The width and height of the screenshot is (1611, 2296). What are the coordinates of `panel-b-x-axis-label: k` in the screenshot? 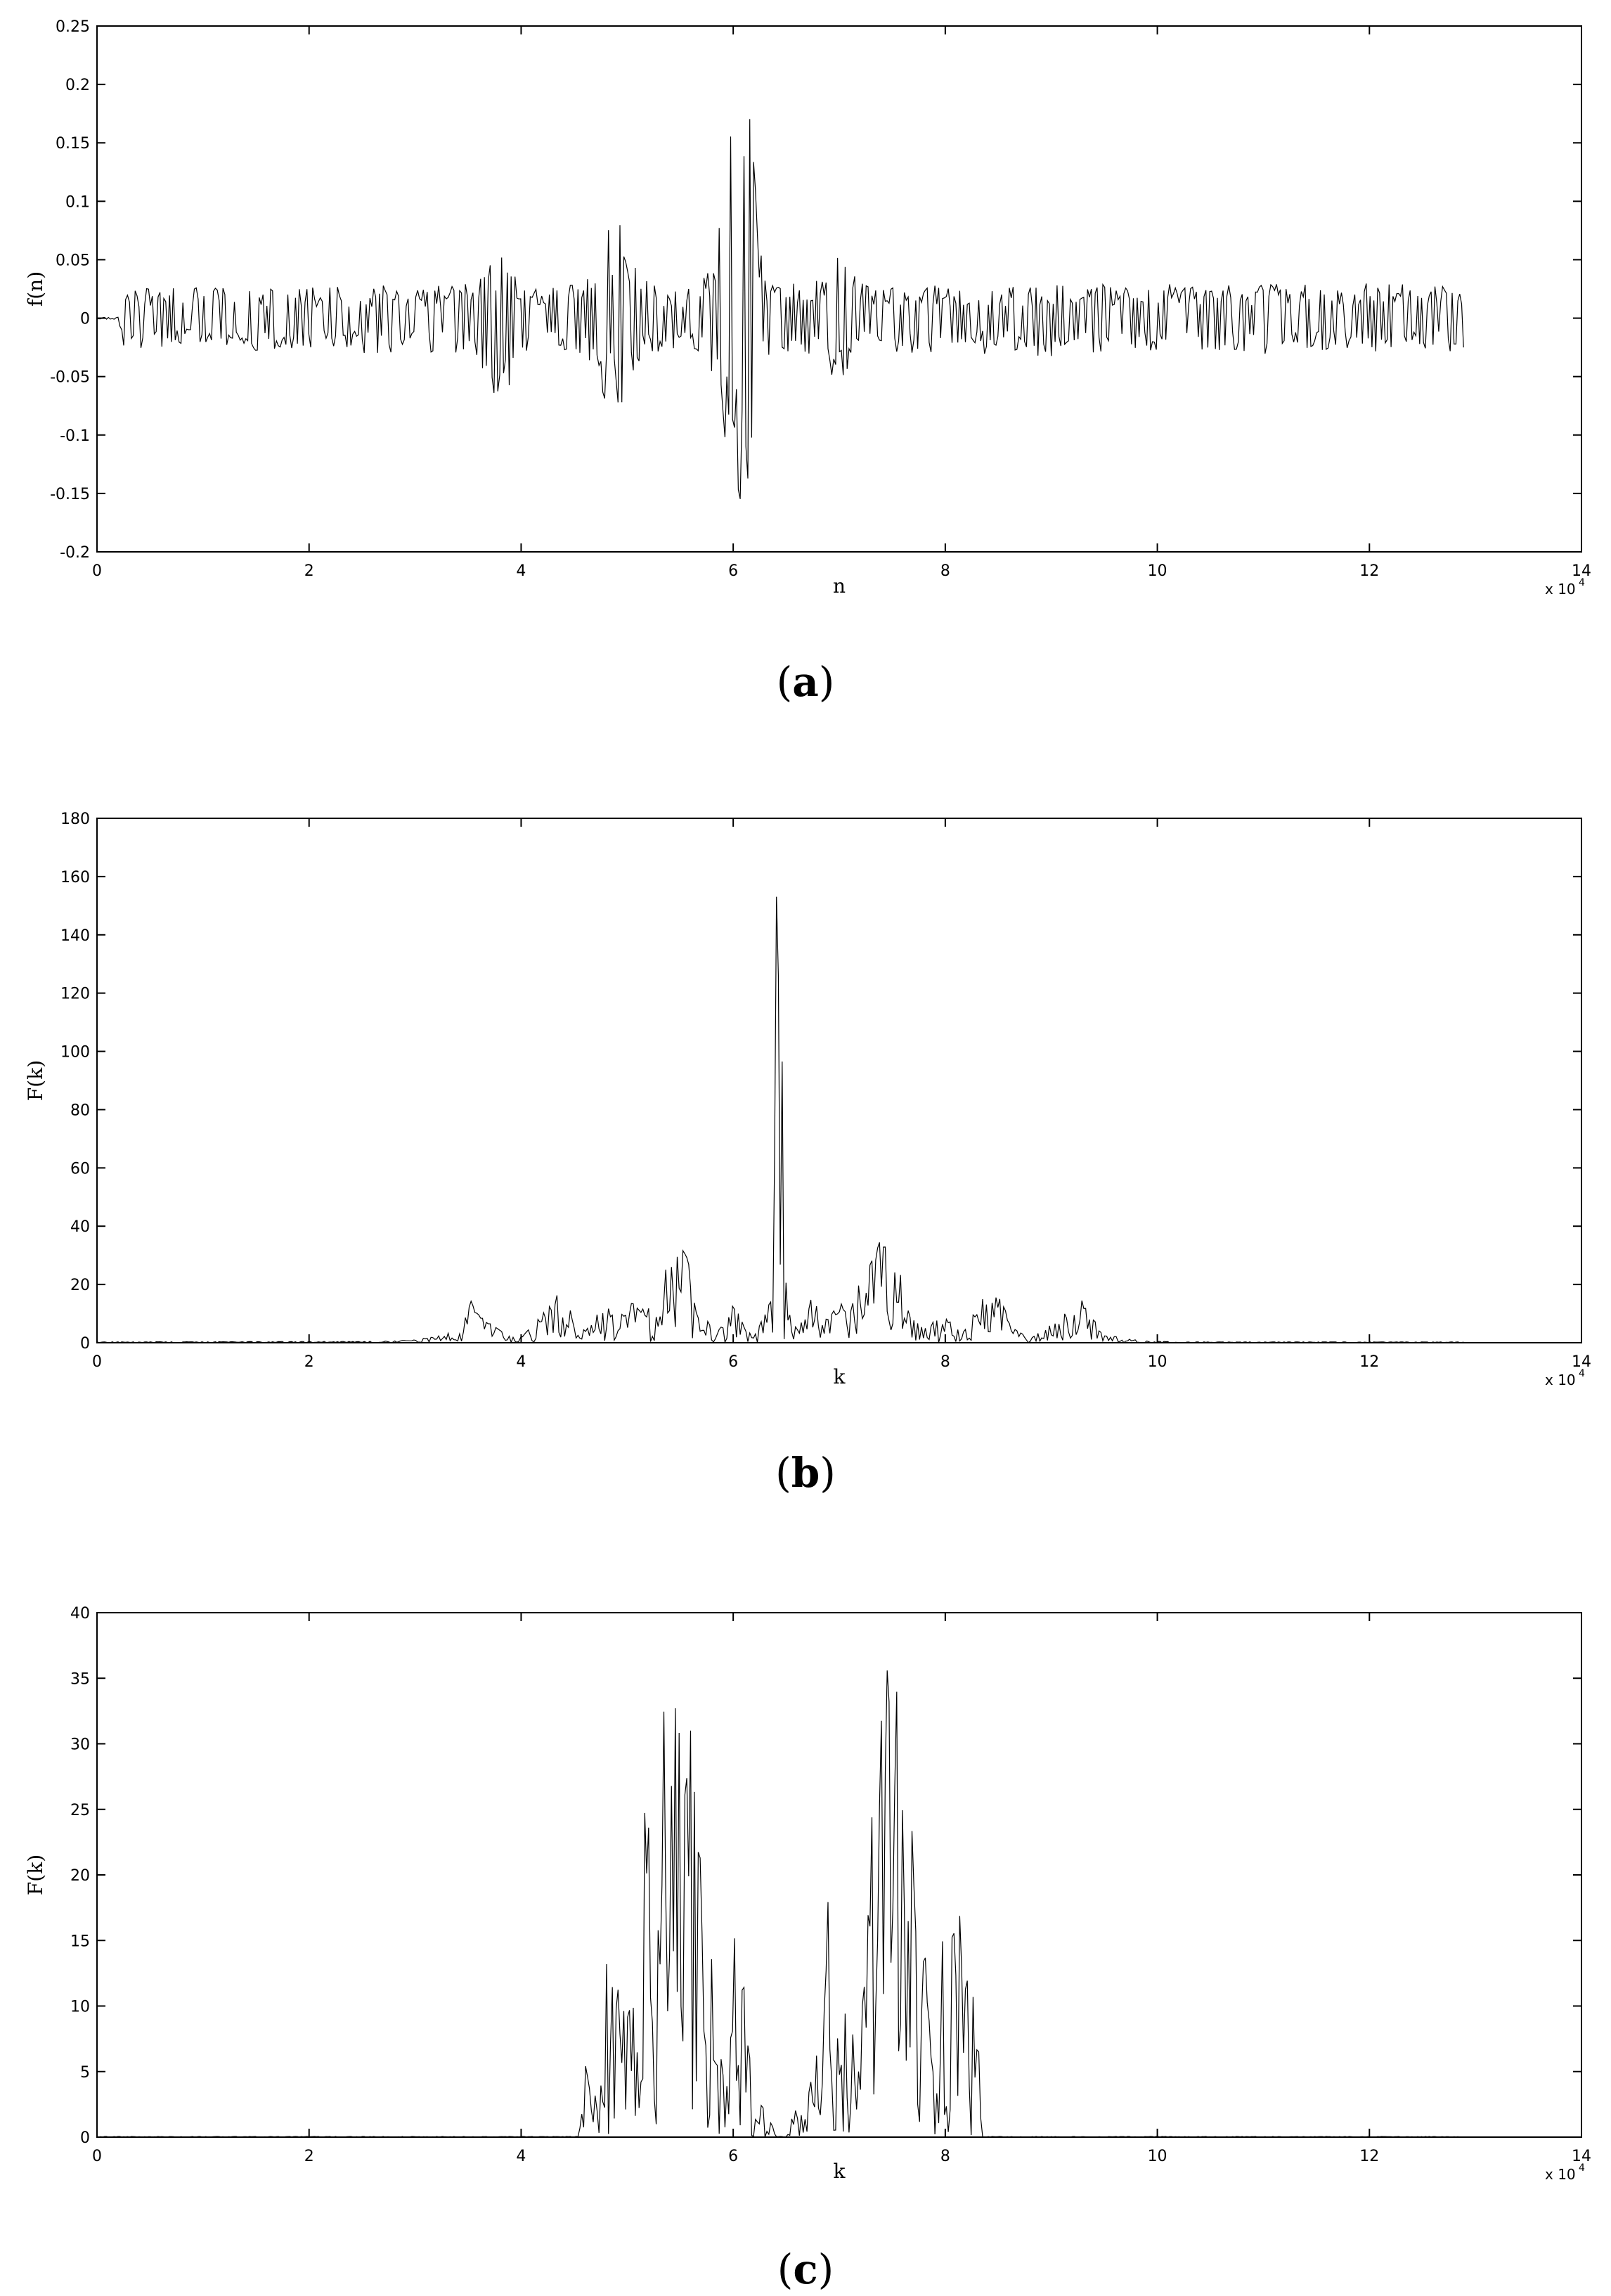 It's located at (840, 1377).